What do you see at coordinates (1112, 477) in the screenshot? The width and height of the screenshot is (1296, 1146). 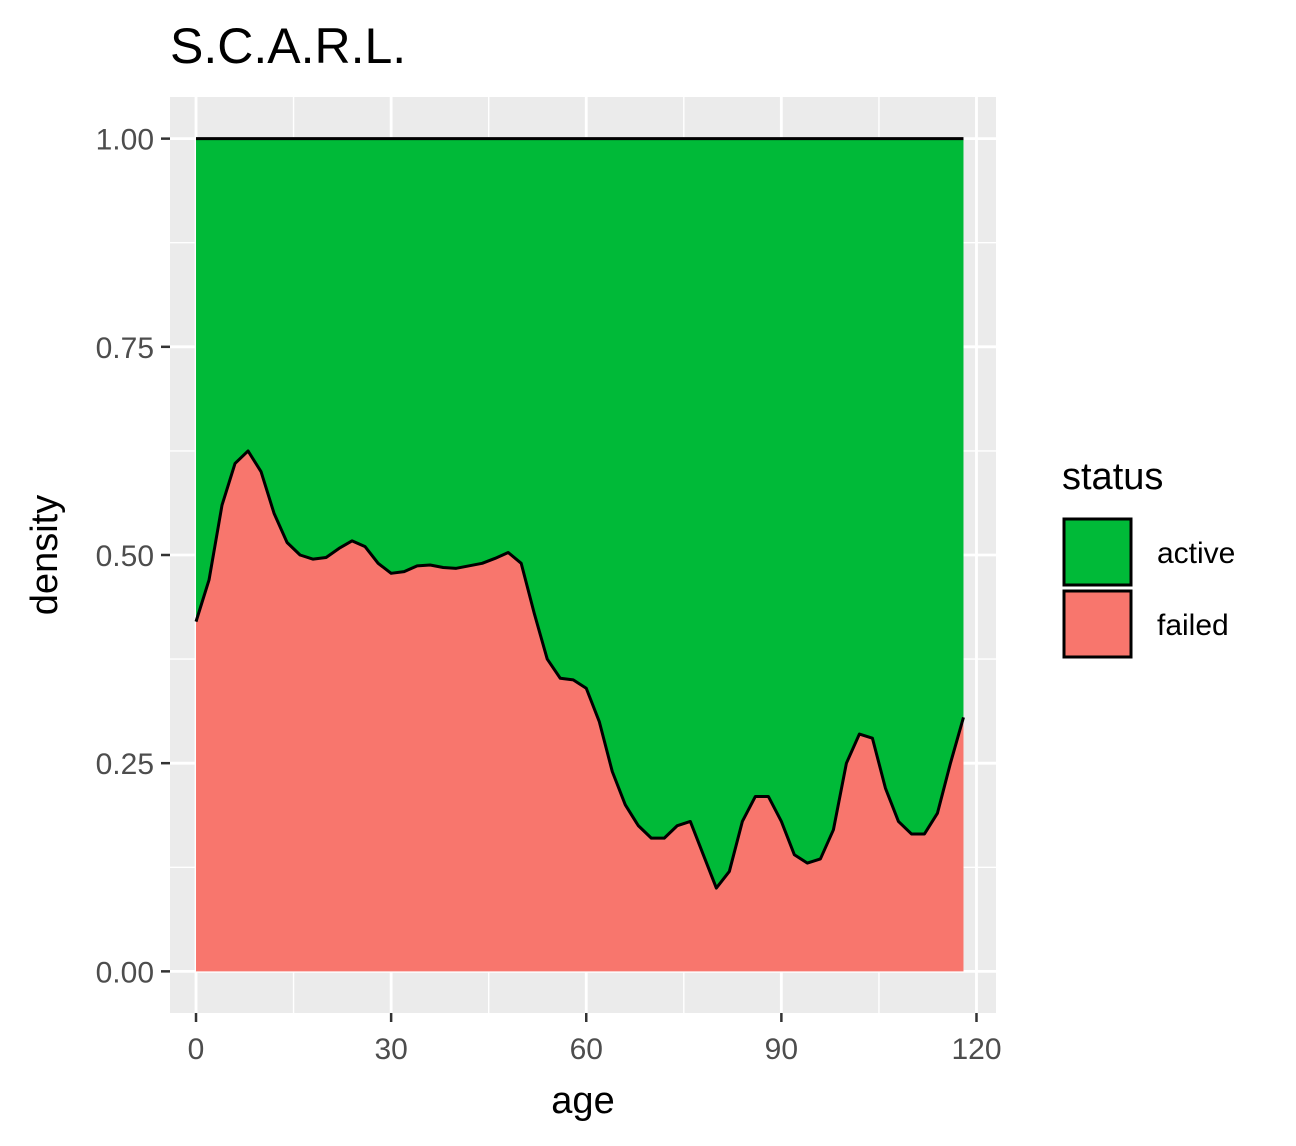 I see `legend-title: status` at bounding box center [1112, 477].